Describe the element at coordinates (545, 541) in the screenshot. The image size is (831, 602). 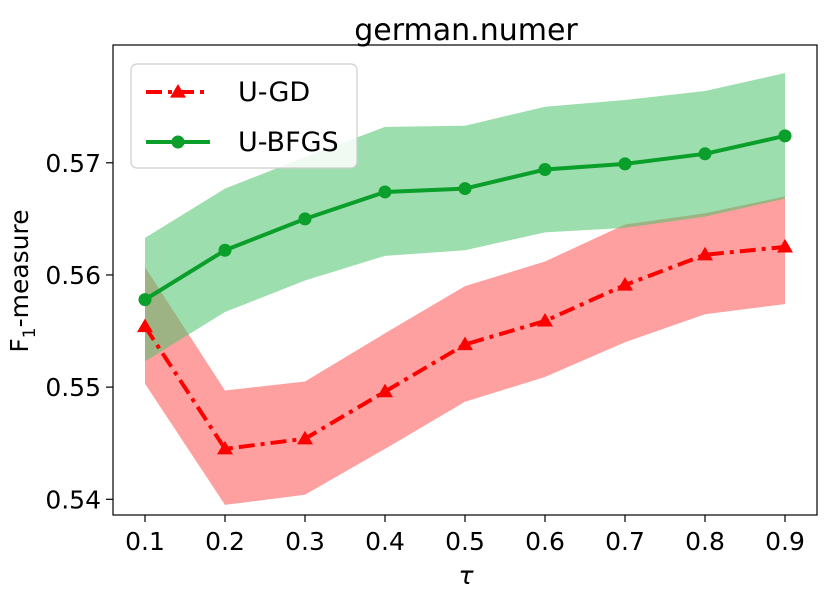
I see `x-tick-label: 0.6` at that location.